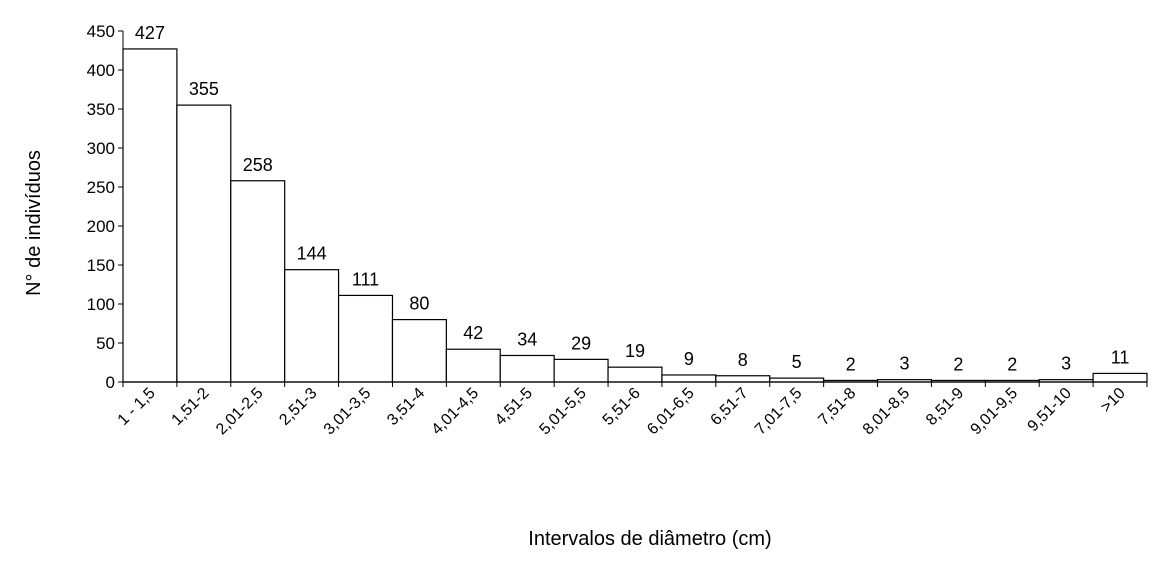 The height and width of the screenshot is (564, 1176). What do you see at coordinates (995, 412) in the screenshot?
I see `x-category-label: 9,01-9,5` at bounding box center [995, 412].